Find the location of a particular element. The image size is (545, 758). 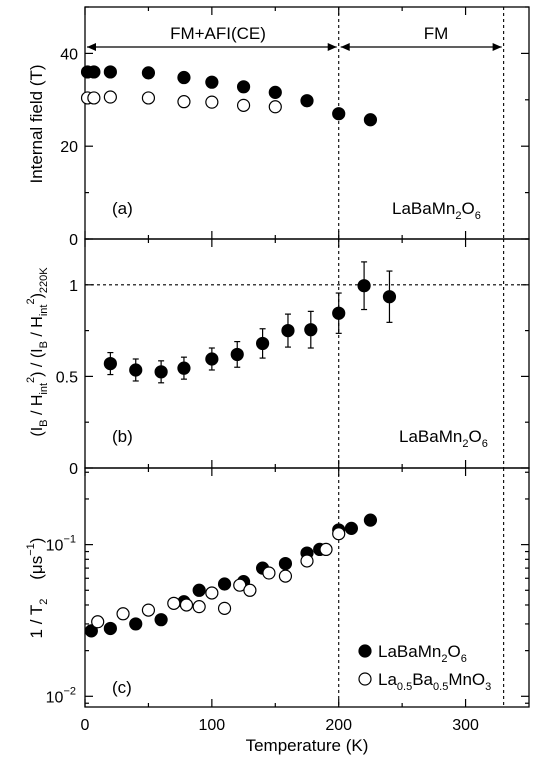

legend-marker-open is located at coordinates (365, 679).